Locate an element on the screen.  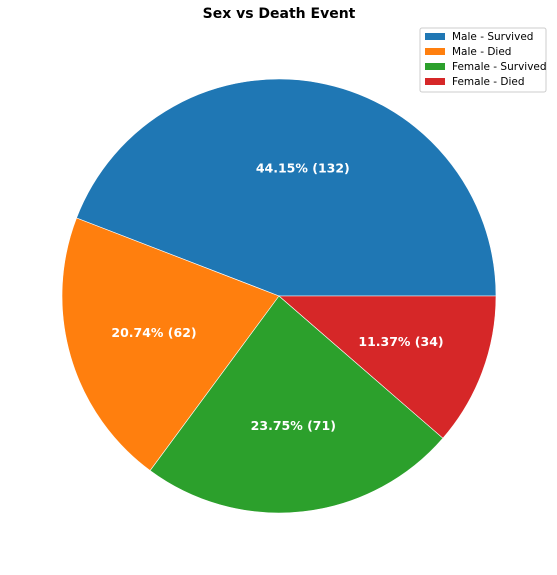
chart-title: Sex vs Death Event is located at coordinates (279, 14).